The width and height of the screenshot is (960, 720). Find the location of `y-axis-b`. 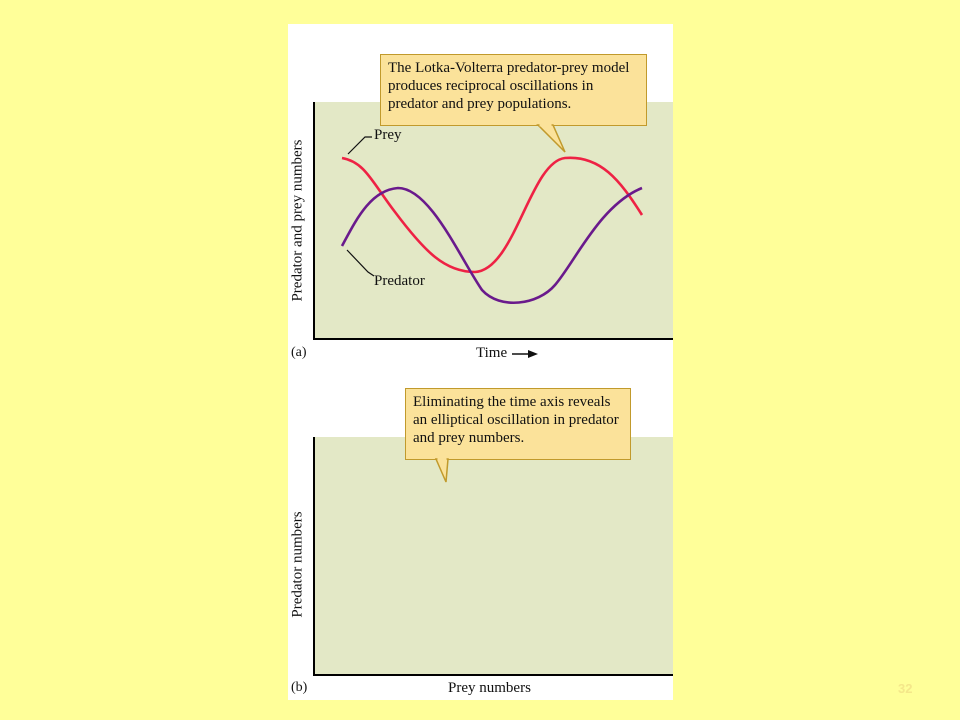

y-axis-b is located at coordinates (314, 556).